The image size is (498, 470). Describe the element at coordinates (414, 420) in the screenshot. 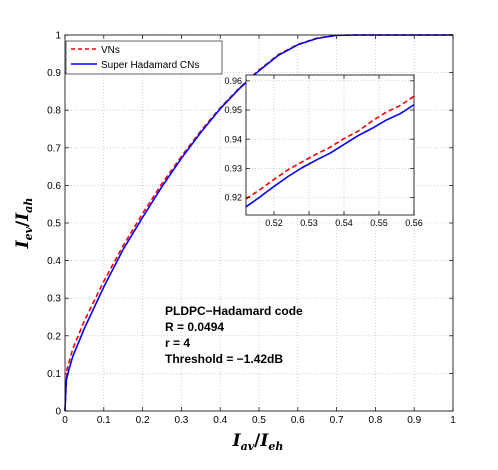

I see `main-x-tick-label: 0.9` at that location.